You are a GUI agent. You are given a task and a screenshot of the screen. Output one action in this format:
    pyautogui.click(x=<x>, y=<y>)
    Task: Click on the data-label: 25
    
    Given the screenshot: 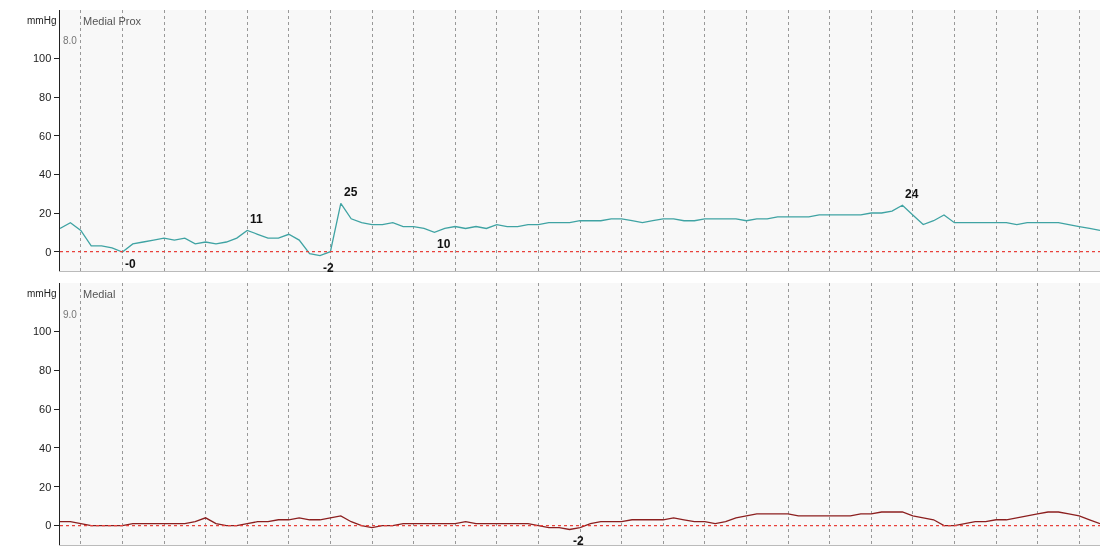 What is the action you would take?
    pyautogui.click(x=351, y=192)
    